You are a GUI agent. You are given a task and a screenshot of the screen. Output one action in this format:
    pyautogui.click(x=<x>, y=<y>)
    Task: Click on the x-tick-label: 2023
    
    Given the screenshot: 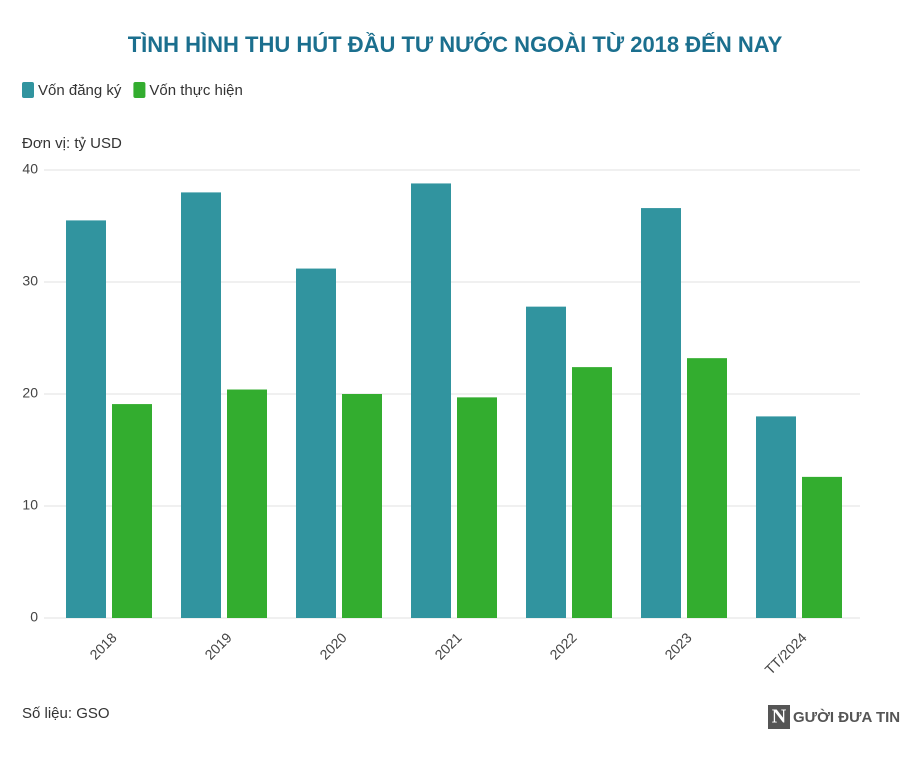 What is the action you would take?
    pyautogui.click(x=677, y=645)
    